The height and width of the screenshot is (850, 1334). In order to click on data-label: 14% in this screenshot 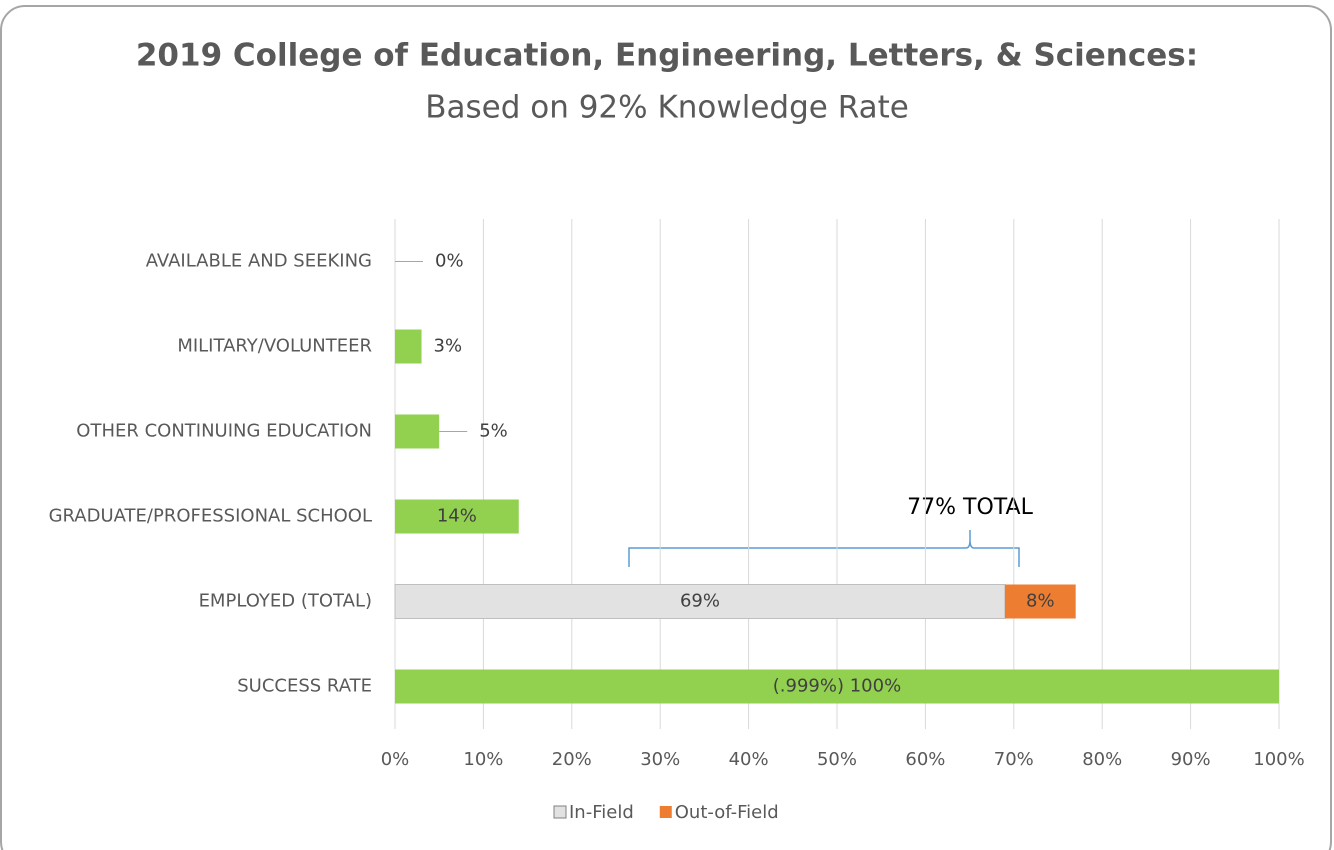, I will do `click(457, 516)`.